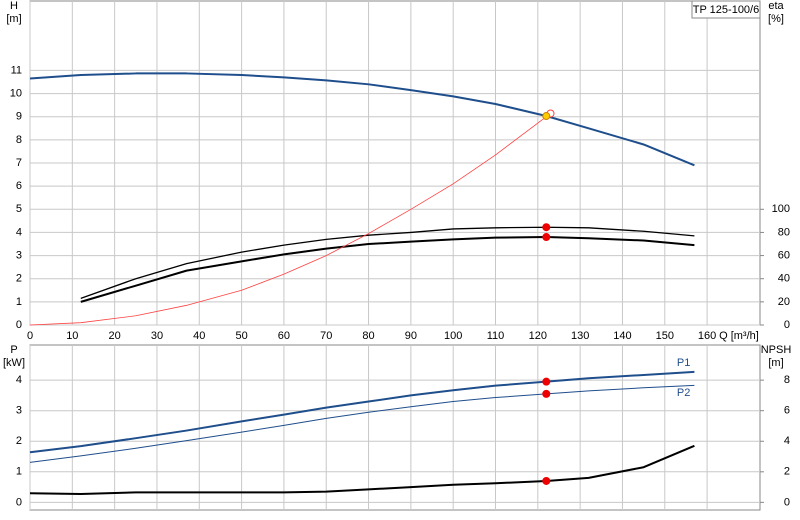 This screenshot has height=520, width=800. Describe the element at coordinates (707, 336) in the screenshot. I see `x-tick-label: 160` at that location.